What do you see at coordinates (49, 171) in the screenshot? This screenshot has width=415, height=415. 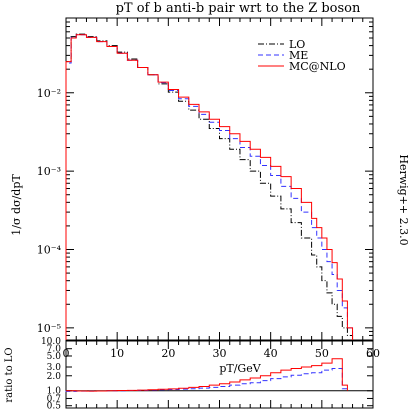 I see `main-y-tick-label: 10⁻³` at bounding box center [49, 171].